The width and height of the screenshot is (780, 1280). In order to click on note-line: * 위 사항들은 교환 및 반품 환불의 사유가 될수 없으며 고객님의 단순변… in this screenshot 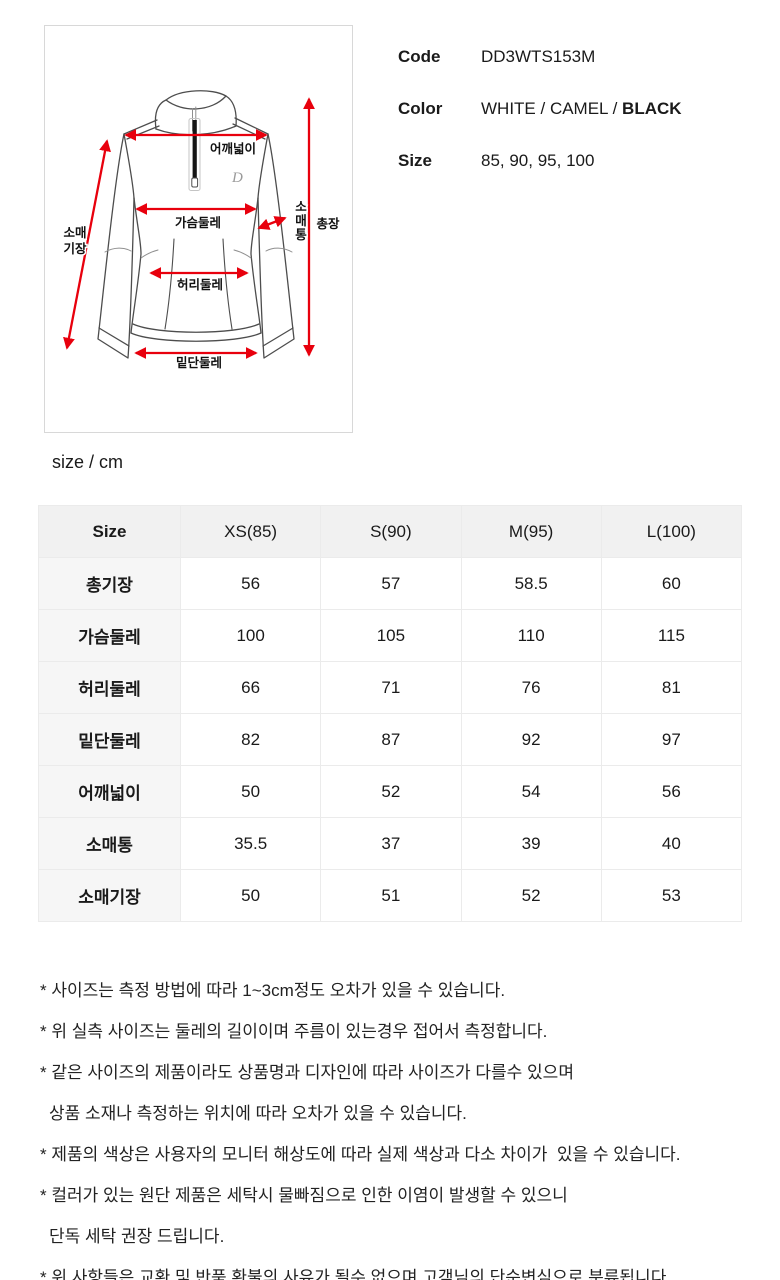, I will do `click(356, 1274)`.